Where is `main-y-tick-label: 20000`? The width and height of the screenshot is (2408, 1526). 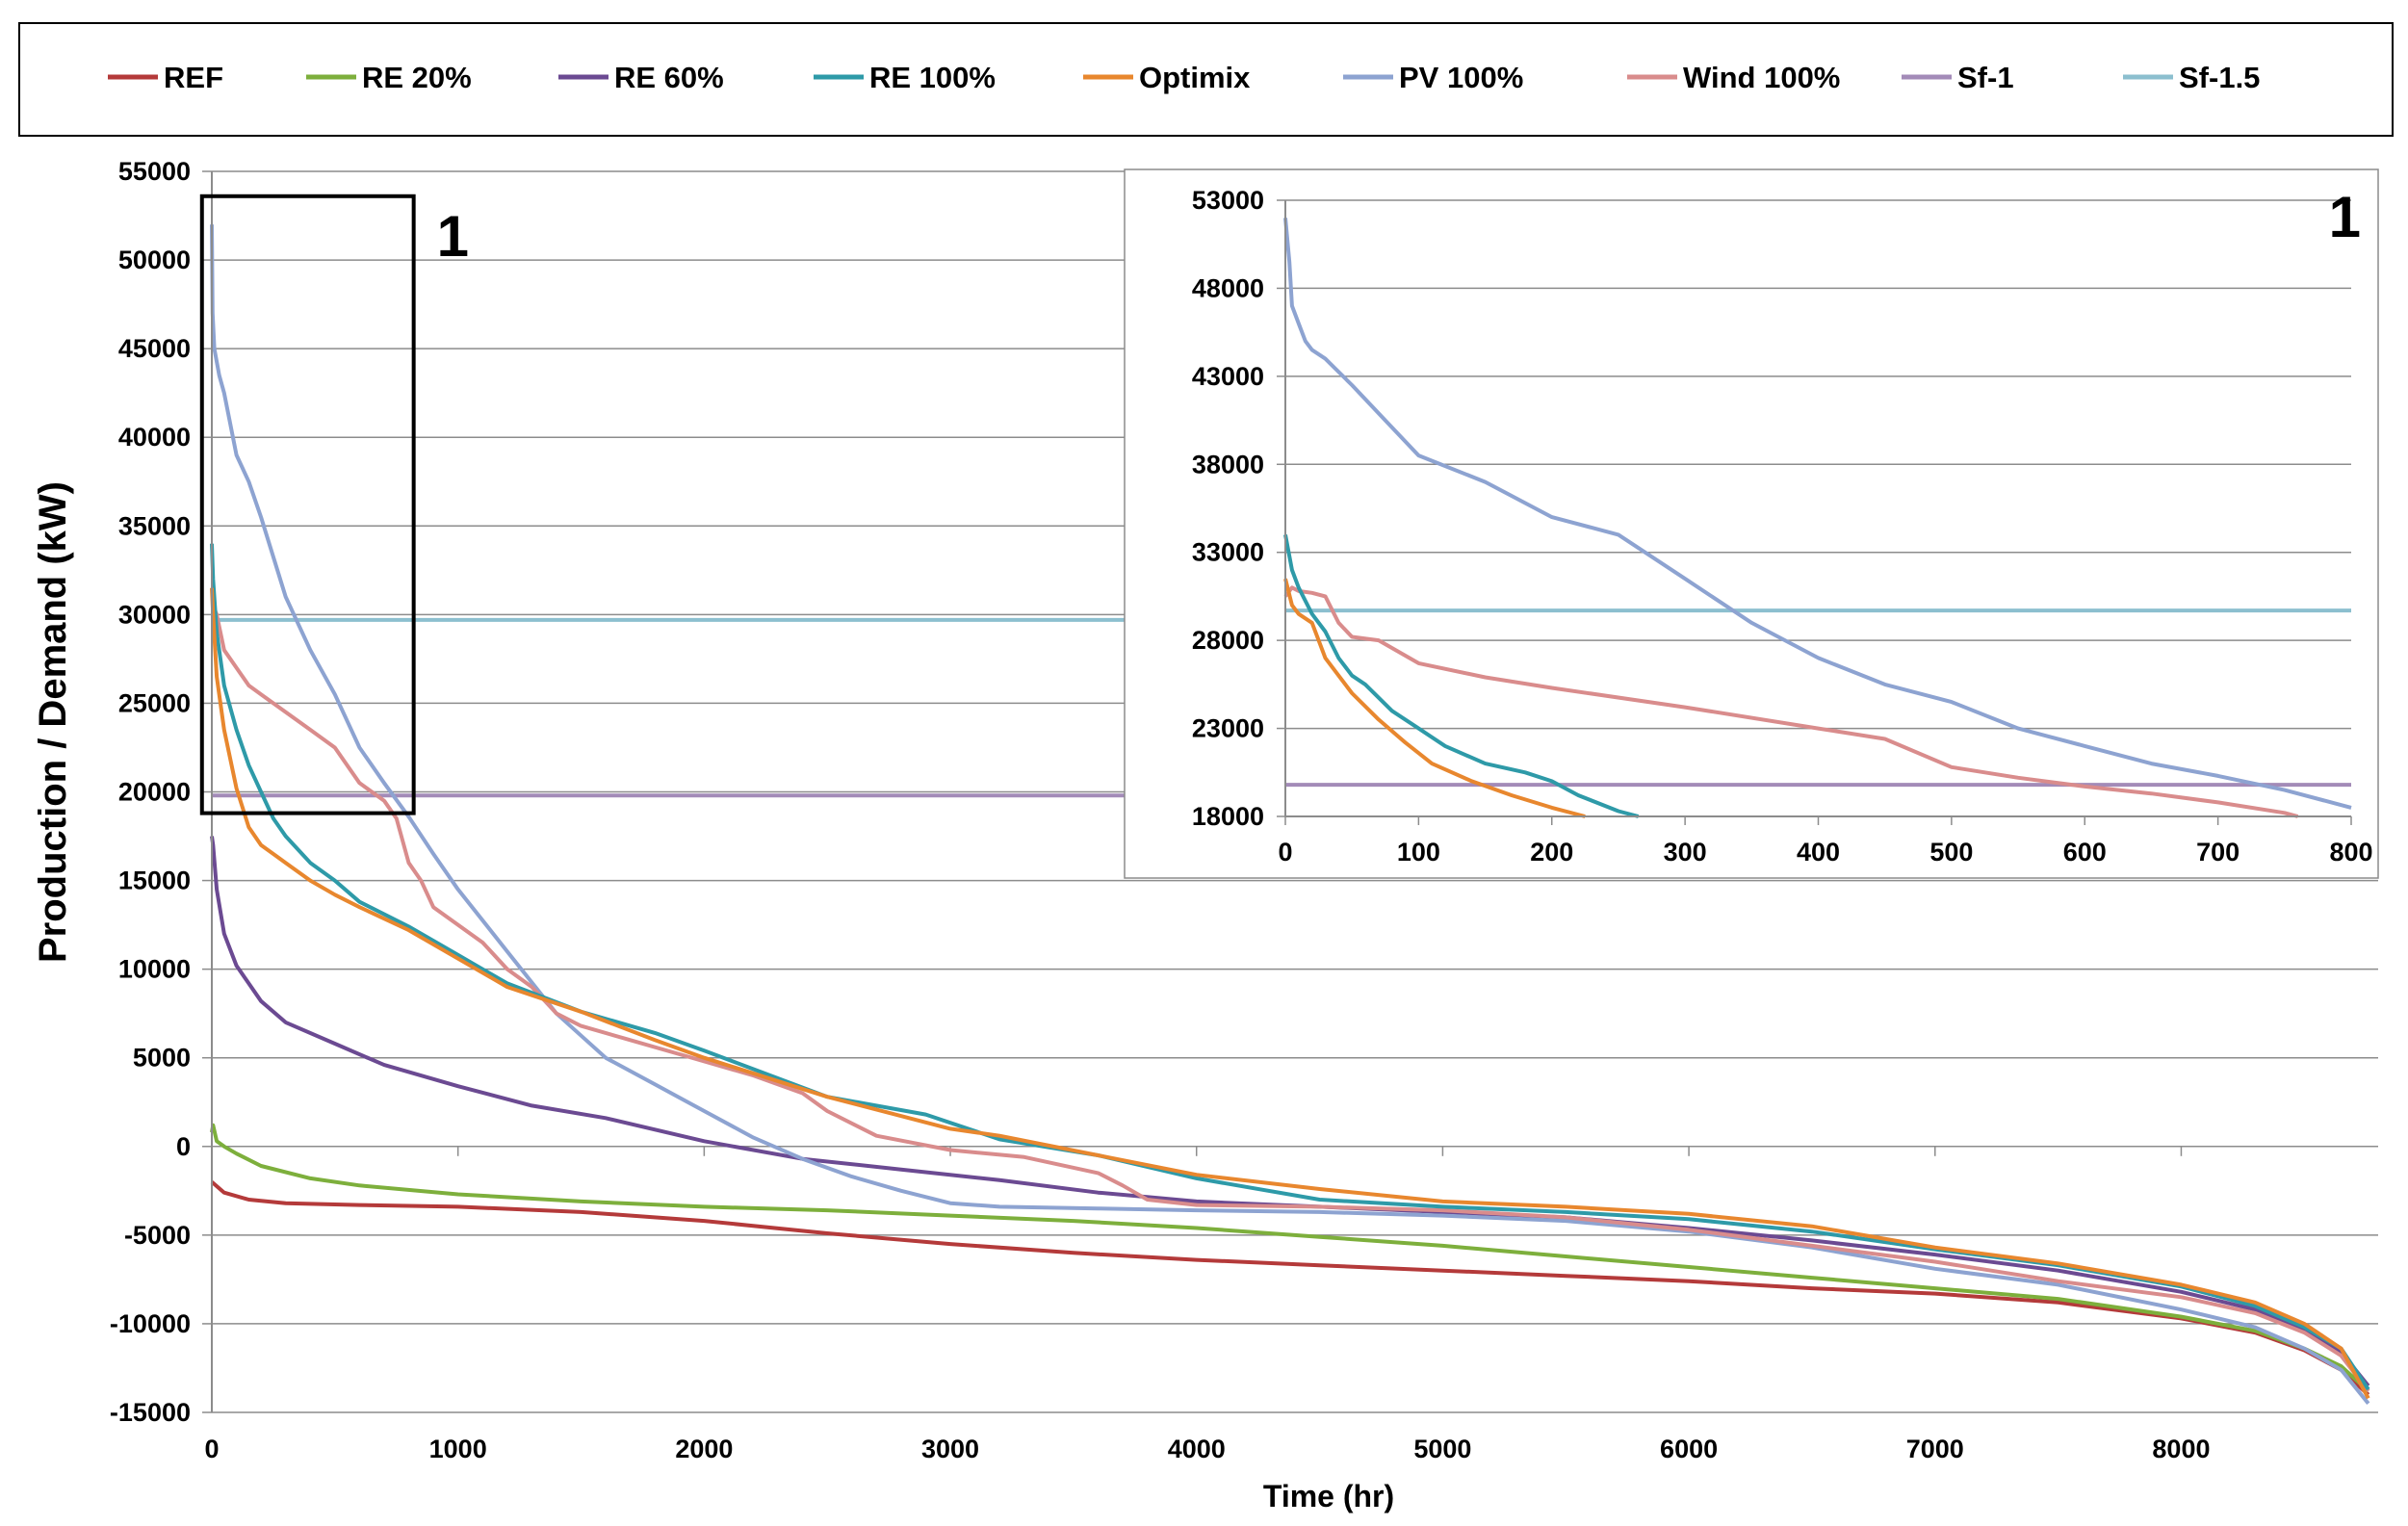
main-y-tick-label: 20000 is located at coordinates (154, 792).